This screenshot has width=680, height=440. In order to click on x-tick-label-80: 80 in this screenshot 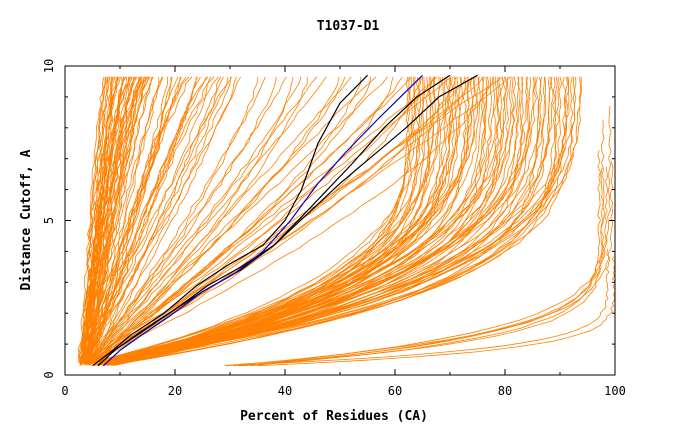, I will do `click(505, 391)`.